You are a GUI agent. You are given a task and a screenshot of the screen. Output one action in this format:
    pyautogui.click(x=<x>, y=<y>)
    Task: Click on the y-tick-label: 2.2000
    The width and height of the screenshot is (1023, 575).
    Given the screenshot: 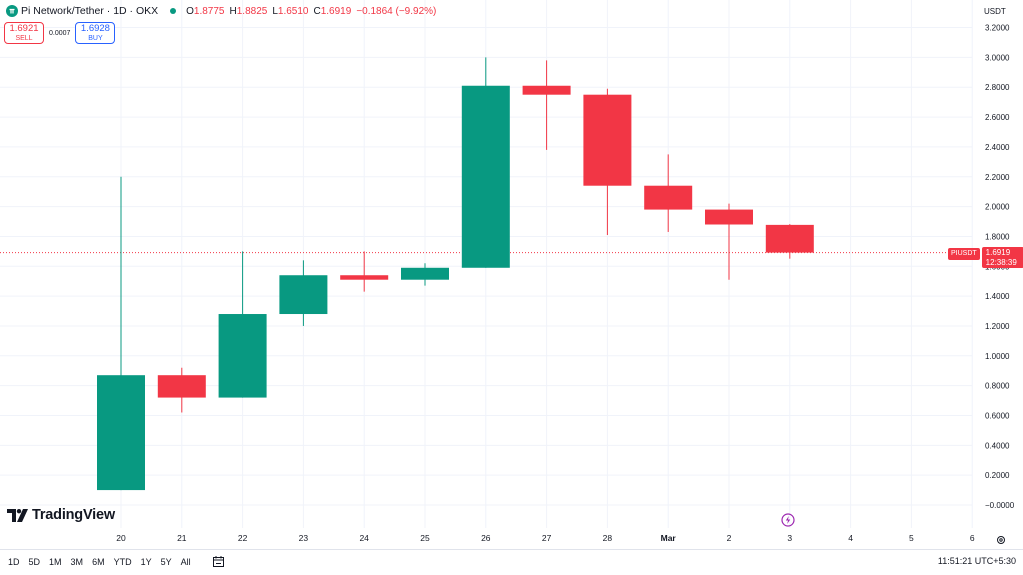 What is the action you would take?
    pyautogui.click(x=997, y=177)
    